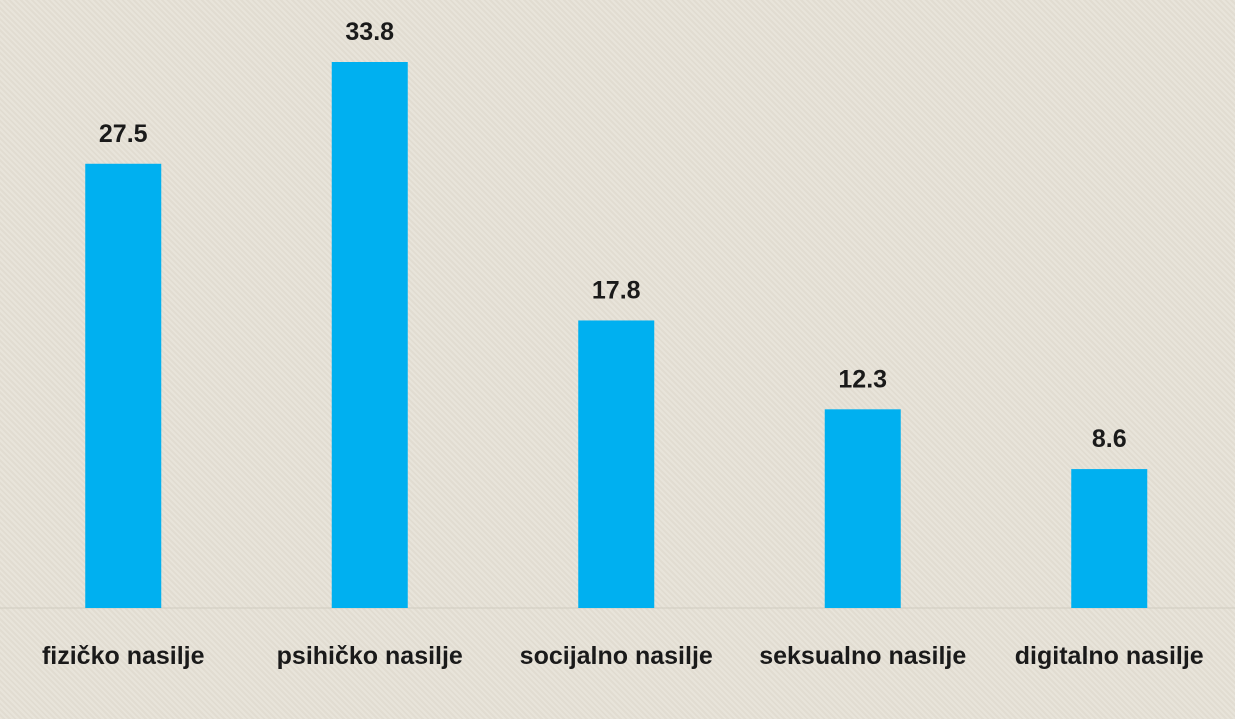  Describe the element at coordinates (616, 290) in the screenshot. I see `data-label: 17.8` at that location.